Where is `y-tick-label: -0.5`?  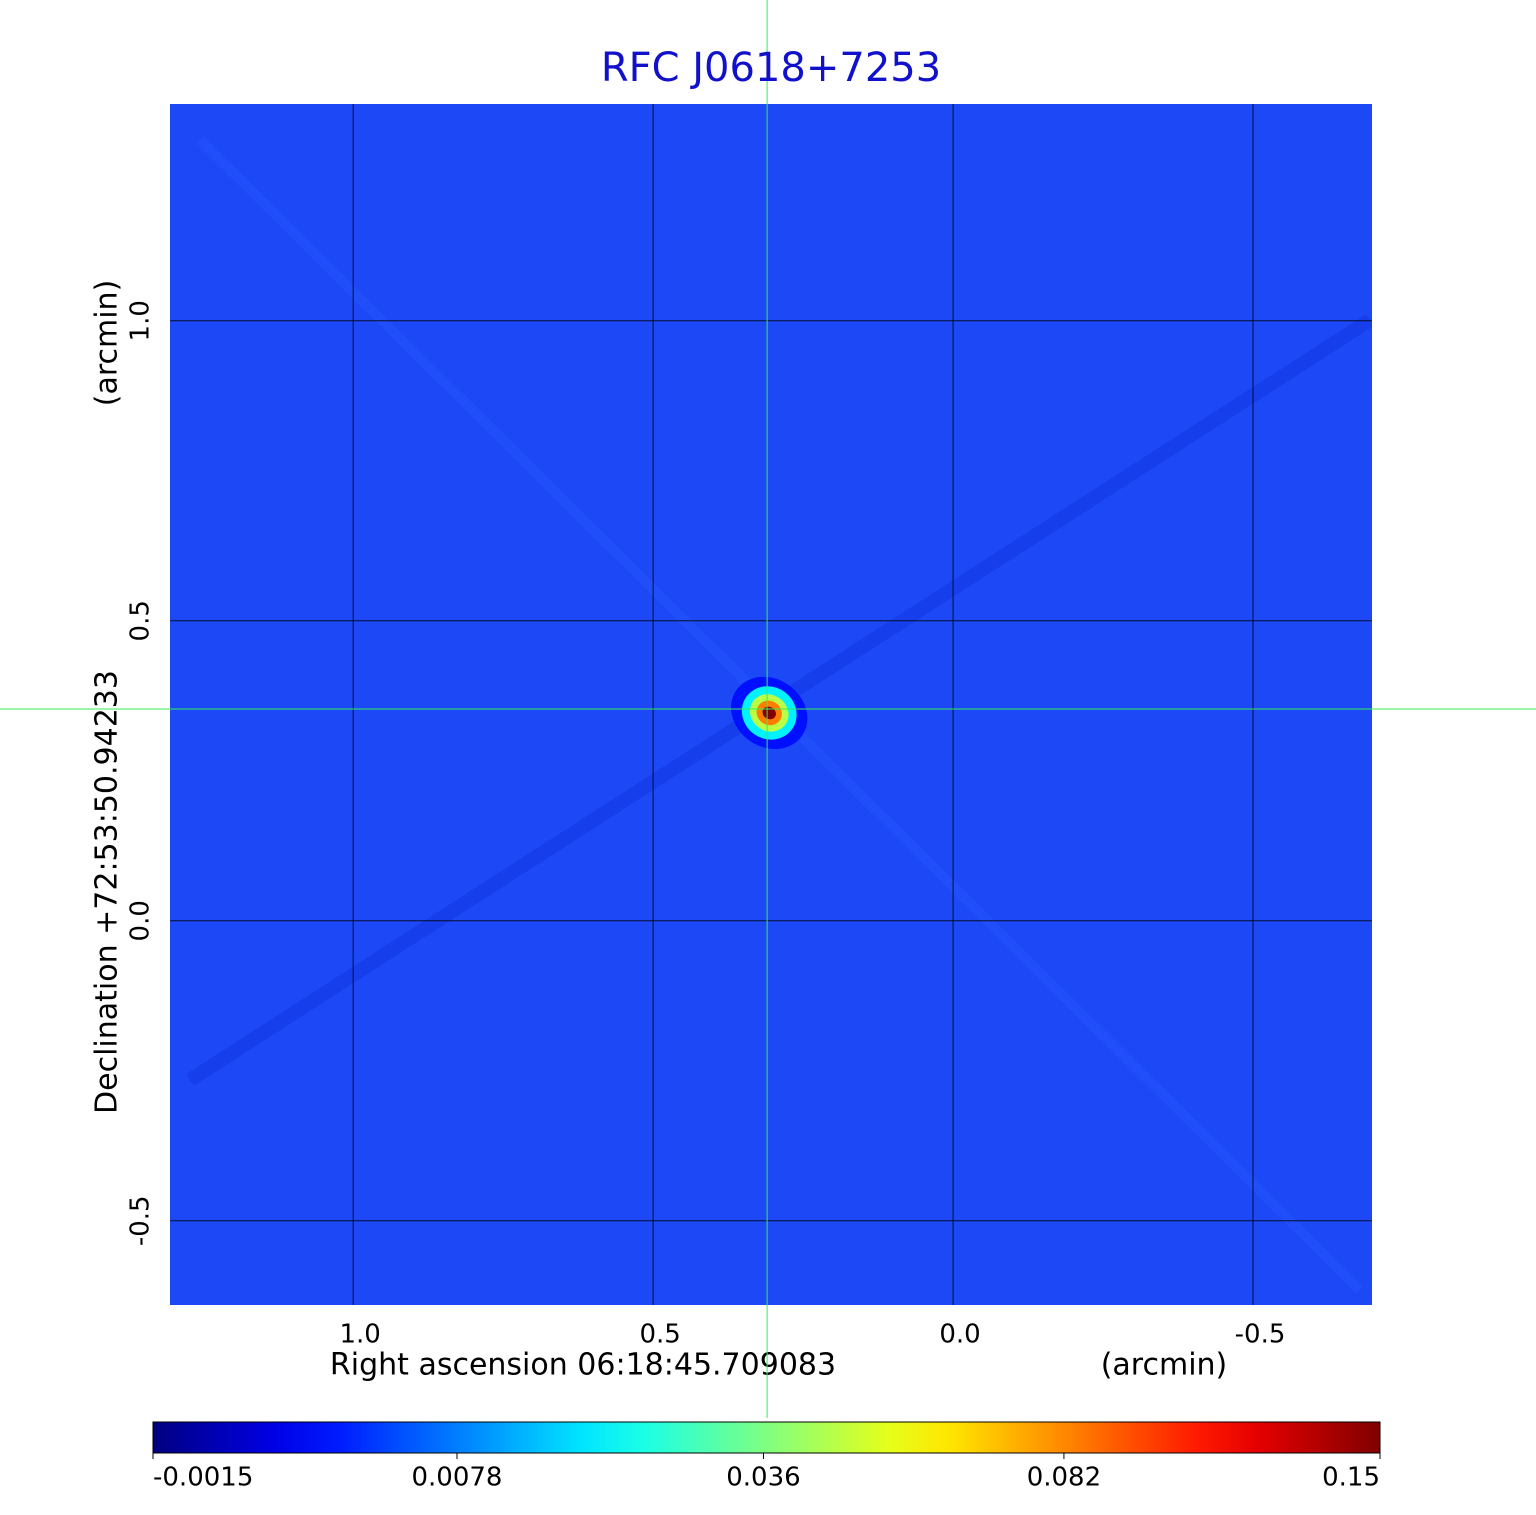
y-tick-label: -0.5 is located at coordinates (141, 1220).